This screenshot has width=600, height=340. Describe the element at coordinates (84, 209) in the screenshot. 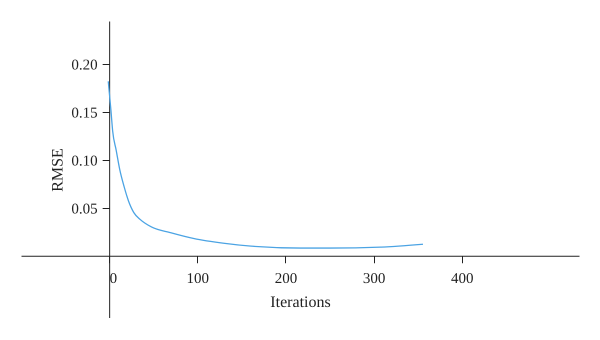

I see `y-tick-label: 0.05` at that location.